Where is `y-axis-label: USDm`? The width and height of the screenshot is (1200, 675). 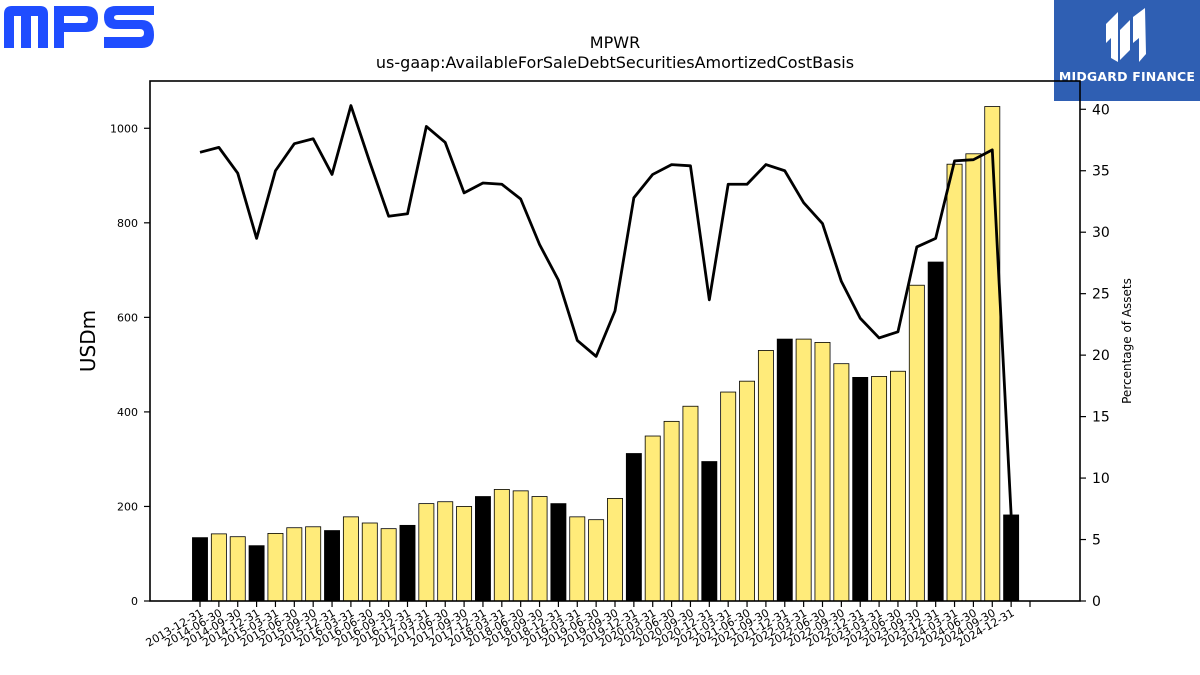
y-axis-label: USDm is located at coordinates (88, 341).